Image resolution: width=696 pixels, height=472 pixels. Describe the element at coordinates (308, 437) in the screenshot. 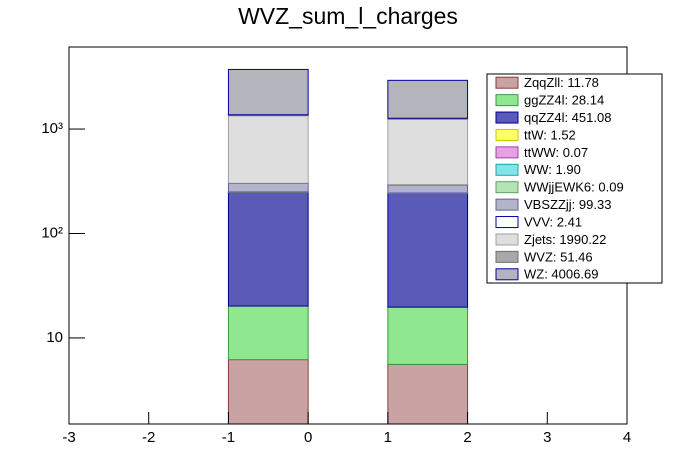

I see `x-tick-label: 0` at that location.